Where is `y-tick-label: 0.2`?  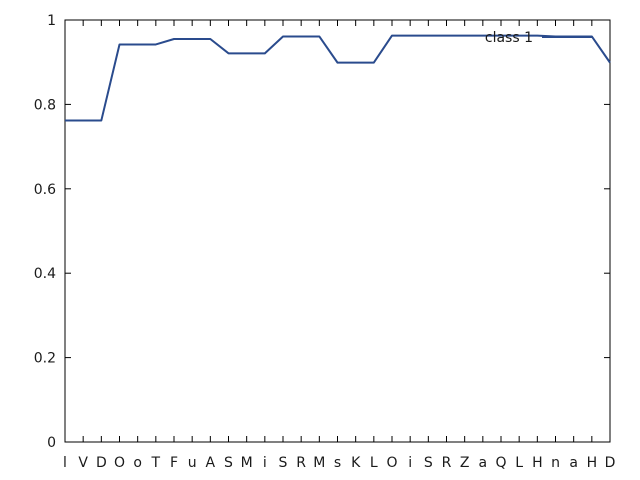
y-tick-label: 0.2 is located at coordinates (45, 359).